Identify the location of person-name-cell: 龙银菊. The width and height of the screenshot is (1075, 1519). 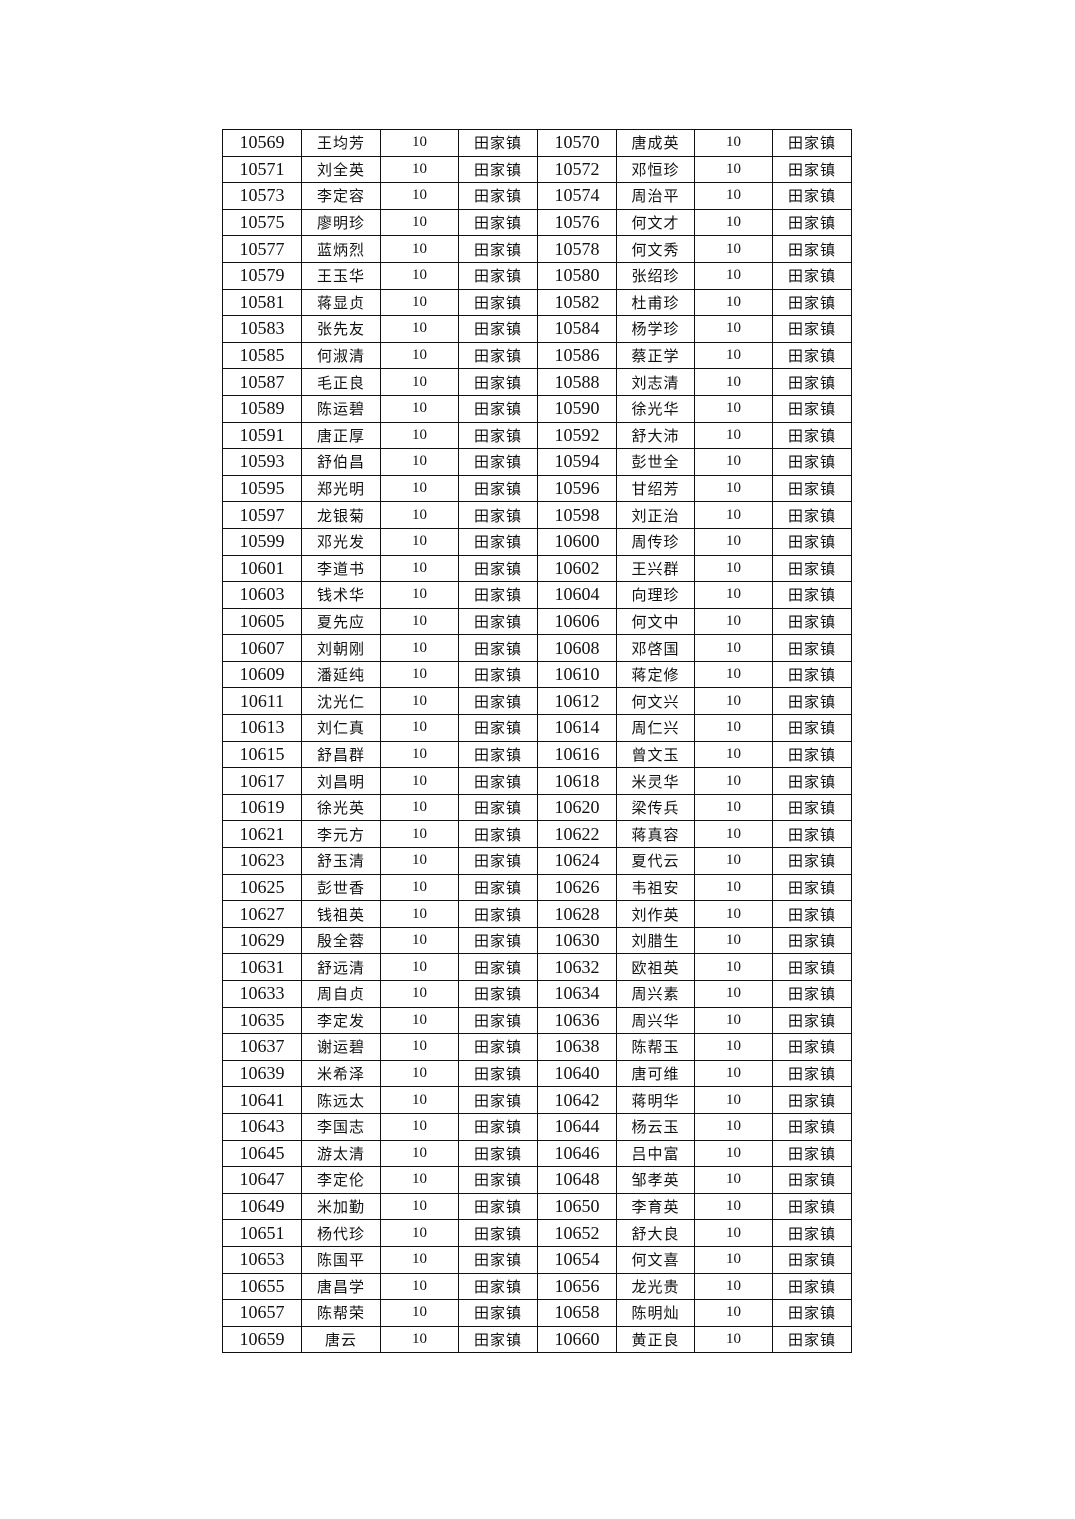
(341, 515).